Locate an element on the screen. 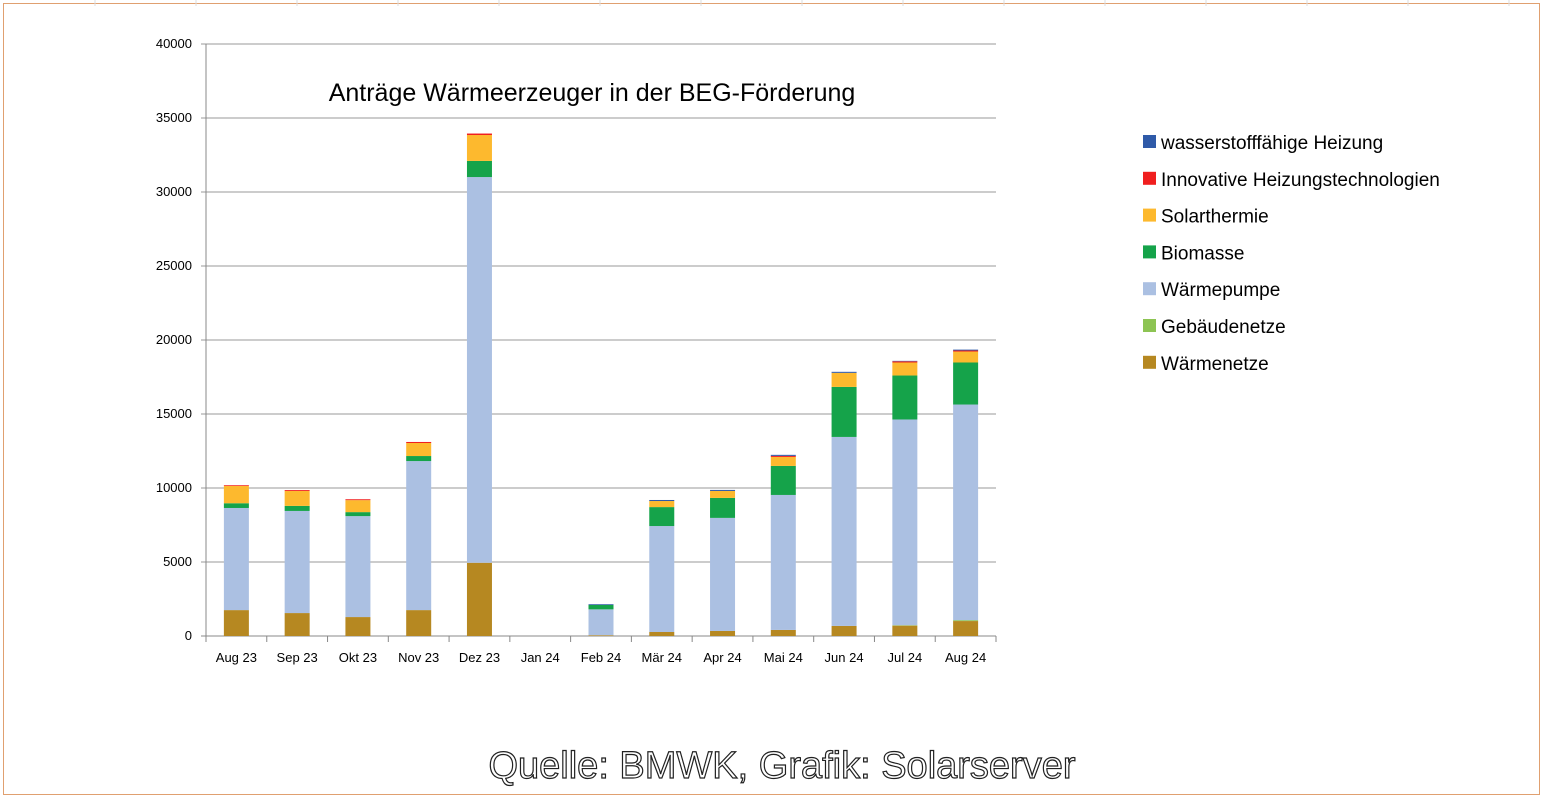  x-tick-label: Feb 24 is located at coordinates (601, 657).